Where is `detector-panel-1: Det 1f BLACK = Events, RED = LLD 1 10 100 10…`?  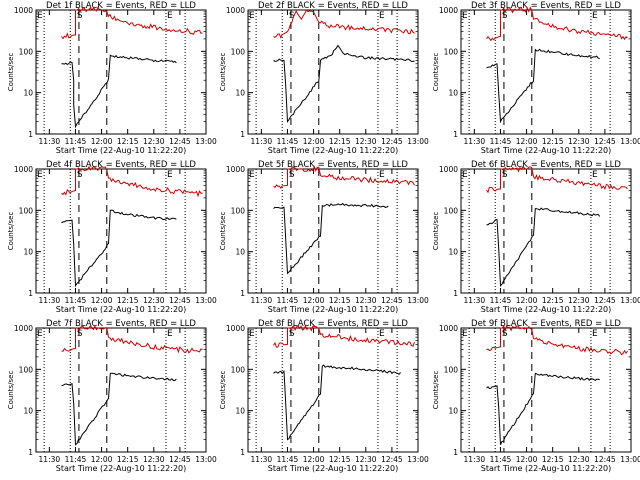
detector-panel-1: Det 1f BLACK = Events, RED = LLD 1 10 100 10… is located at coordinates (112, 78).